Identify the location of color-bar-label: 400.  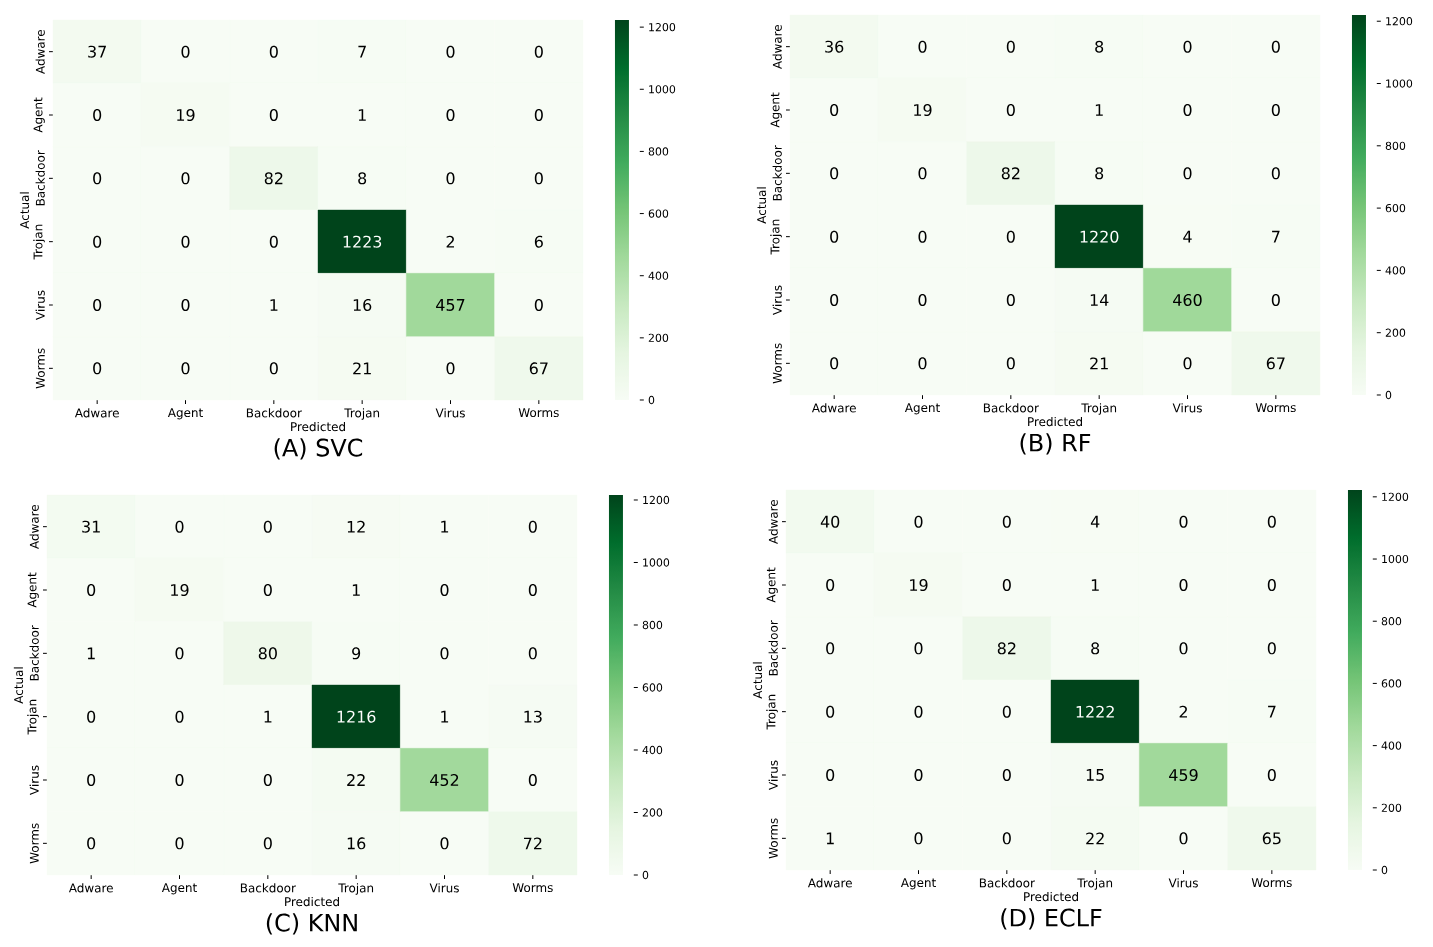
(652, 750).